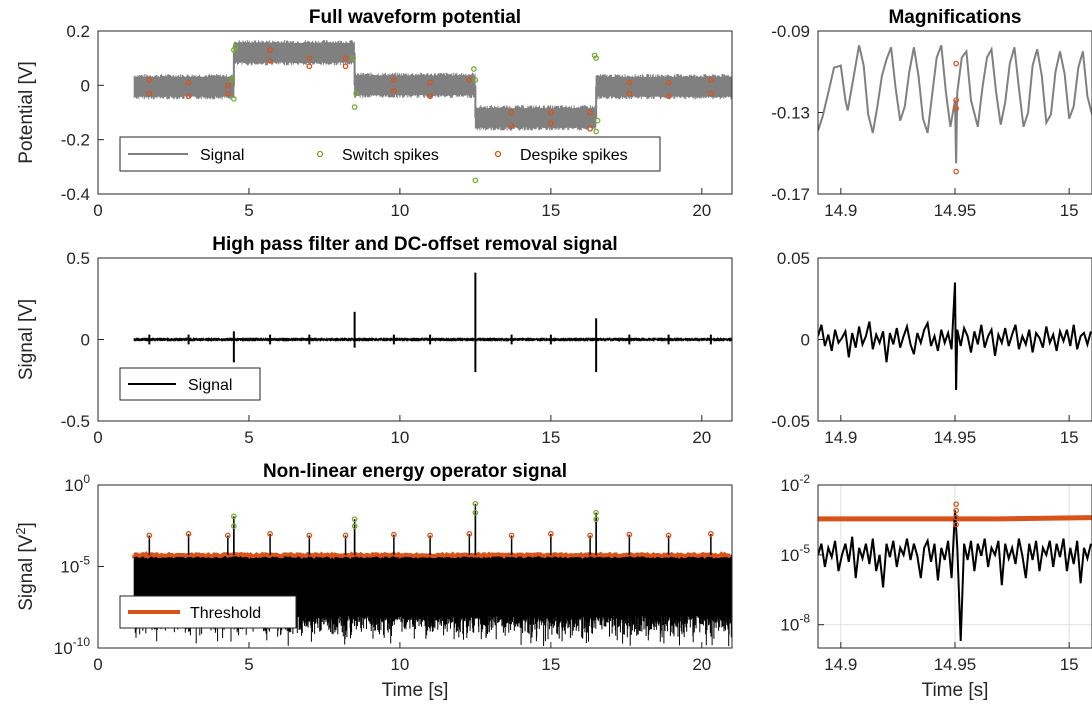 The height and width of the screenshot is (717, 1092). What do you see at coordinates (415, 471) in the screenshot?
I see `chart-title: Non-linear energy operator signal` at bounding box center [415, 471].